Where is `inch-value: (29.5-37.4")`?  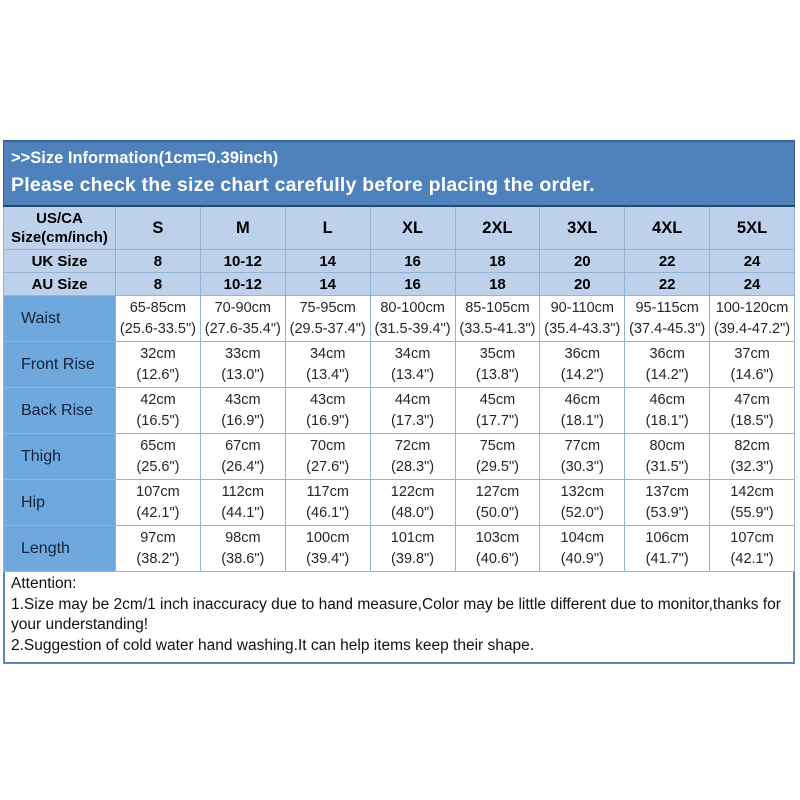
inch-value: (29.5-37.4") is located at coordinates (327, 328).